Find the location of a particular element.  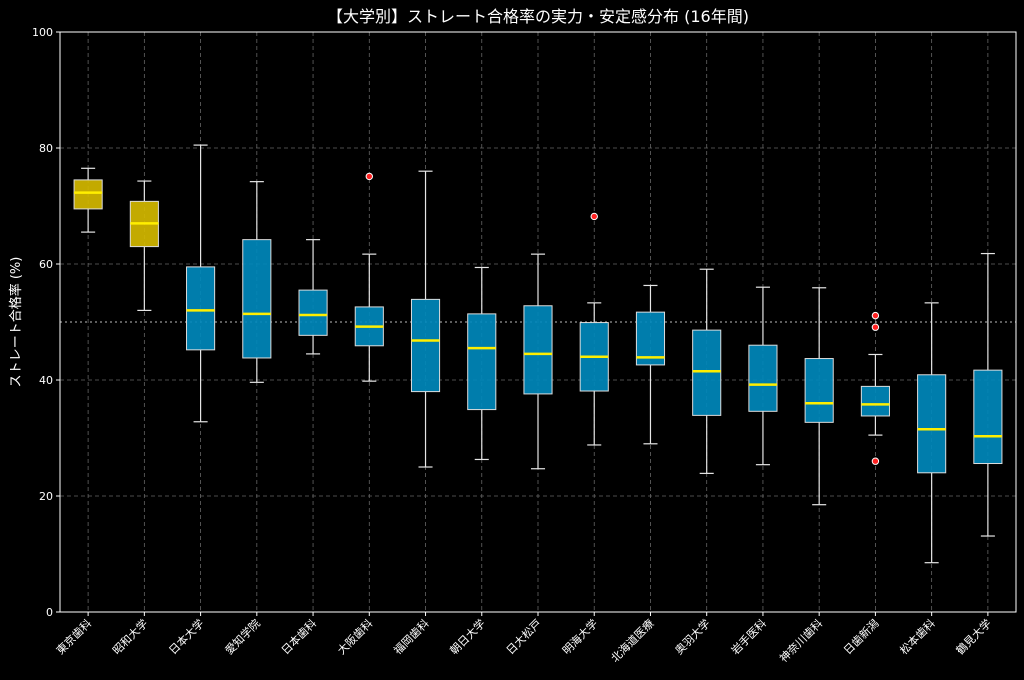

box-愛知学院 is located at coordinates (257, 282).